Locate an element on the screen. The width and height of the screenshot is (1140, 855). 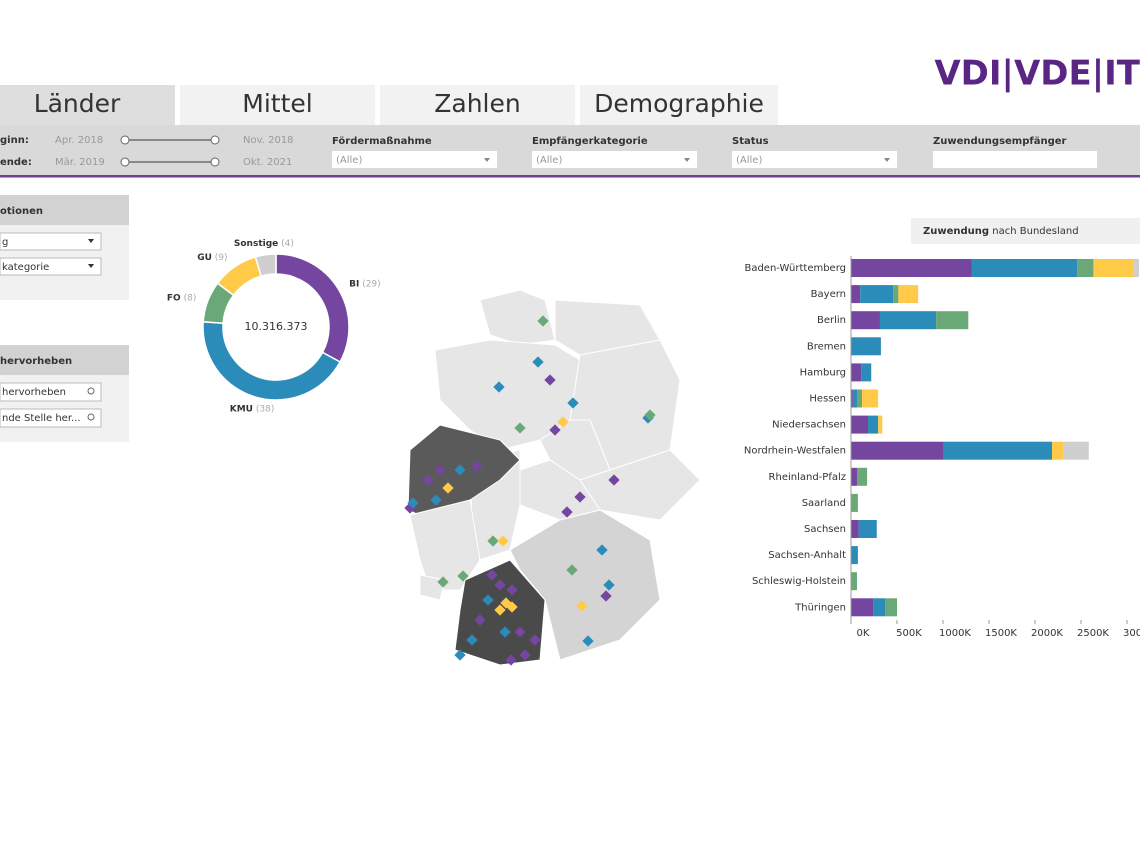
date-to: Okt. 2021 is located at coordinates (267, 162).